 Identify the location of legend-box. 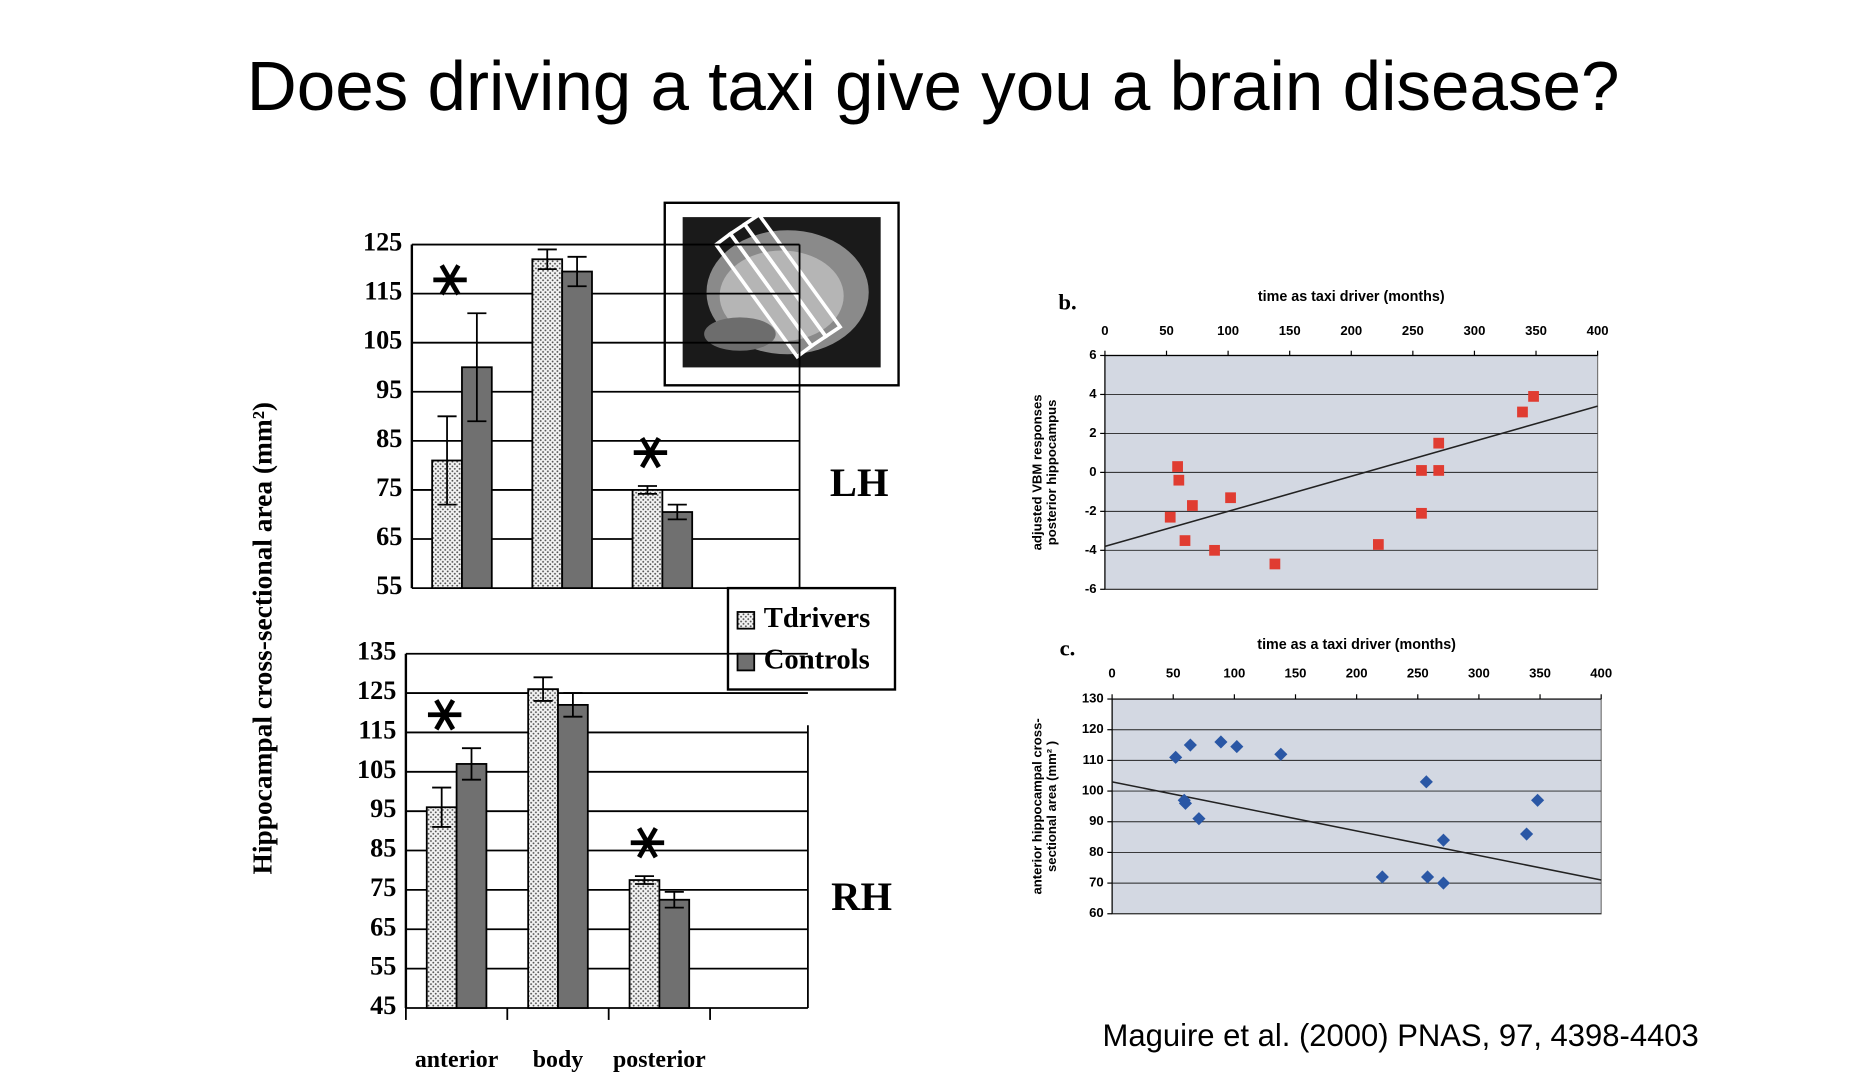
(811, 638).